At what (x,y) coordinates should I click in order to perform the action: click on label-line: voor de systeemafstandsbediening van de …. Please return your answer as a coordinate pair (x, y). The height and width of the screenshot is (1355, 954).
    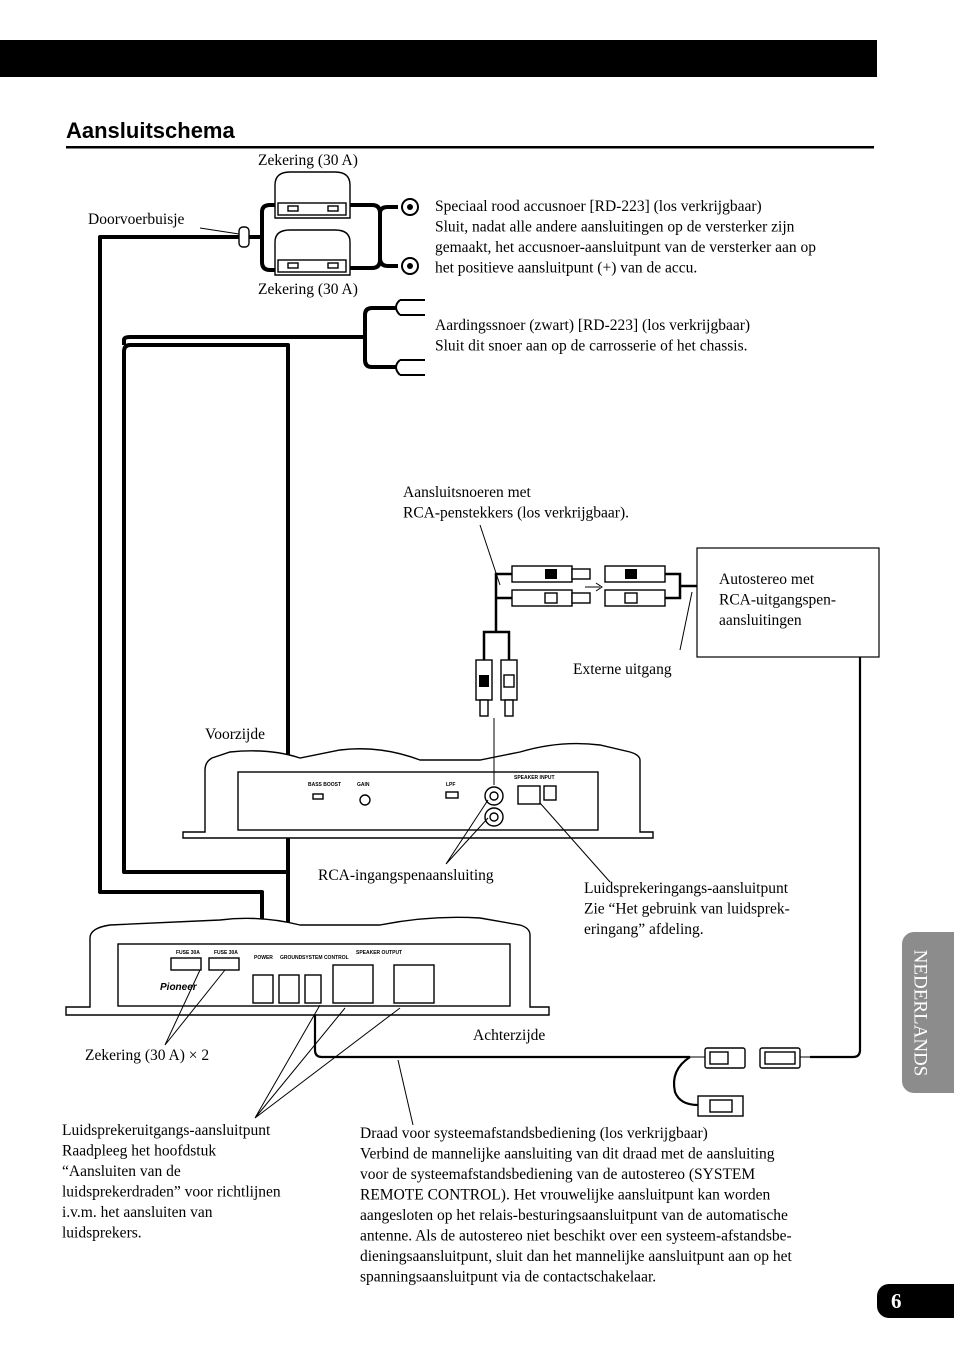
    Looking at the image, I should click on (557, 1174).